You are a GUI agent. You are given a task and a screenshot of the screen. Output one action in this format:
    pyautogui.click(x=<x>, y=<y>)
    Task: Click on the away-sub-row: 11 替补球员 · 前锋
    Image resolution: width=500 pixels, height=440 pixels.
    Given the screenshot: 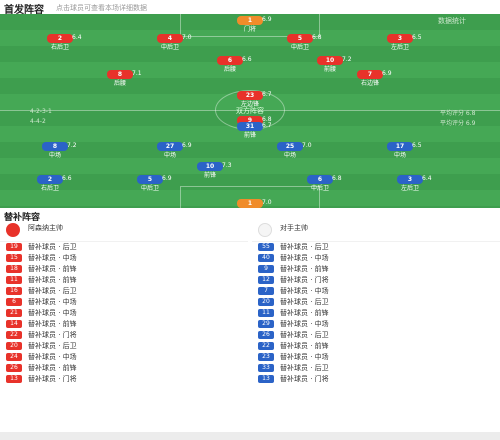 What is the action you would take?
    pyautogui.click(x=376, y=313)
    